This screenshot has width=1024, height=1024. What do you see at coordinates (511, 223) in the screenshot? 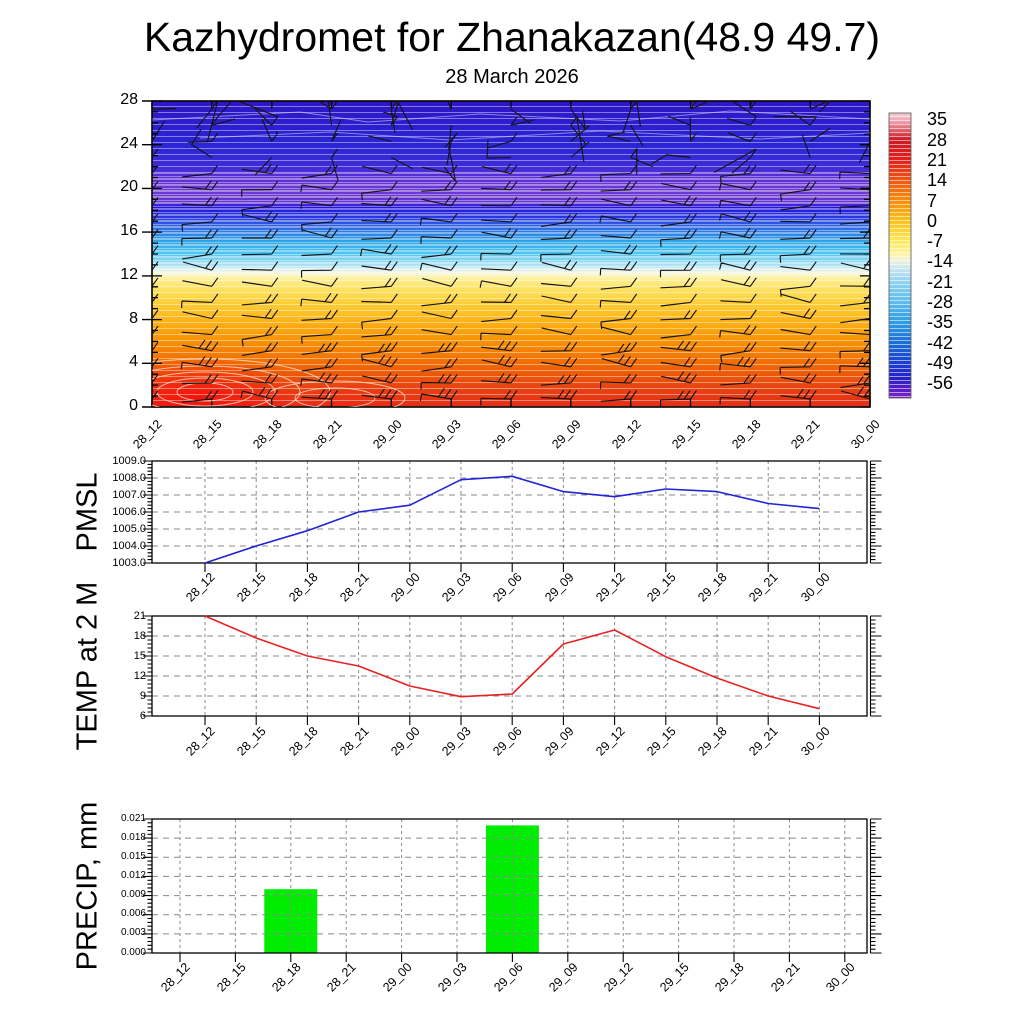
I see `heatmap-contour-lines-dense` at bounding box center [511, 223].